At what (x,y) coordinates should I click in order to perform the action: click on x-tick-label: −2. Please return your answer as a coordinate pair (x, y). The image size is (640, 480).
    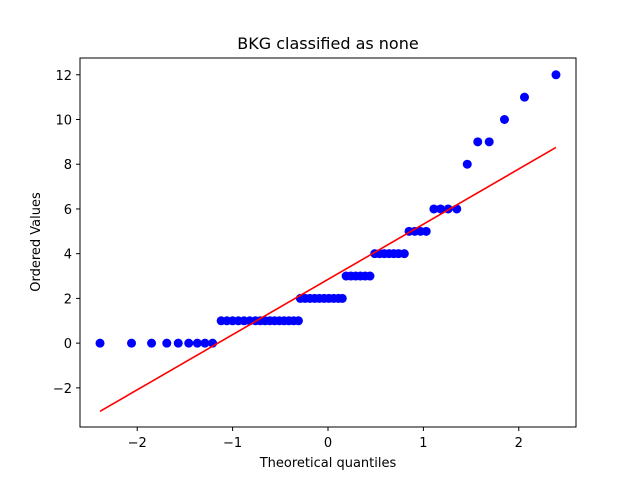
    Looking at the image, I should click on (137, 443).